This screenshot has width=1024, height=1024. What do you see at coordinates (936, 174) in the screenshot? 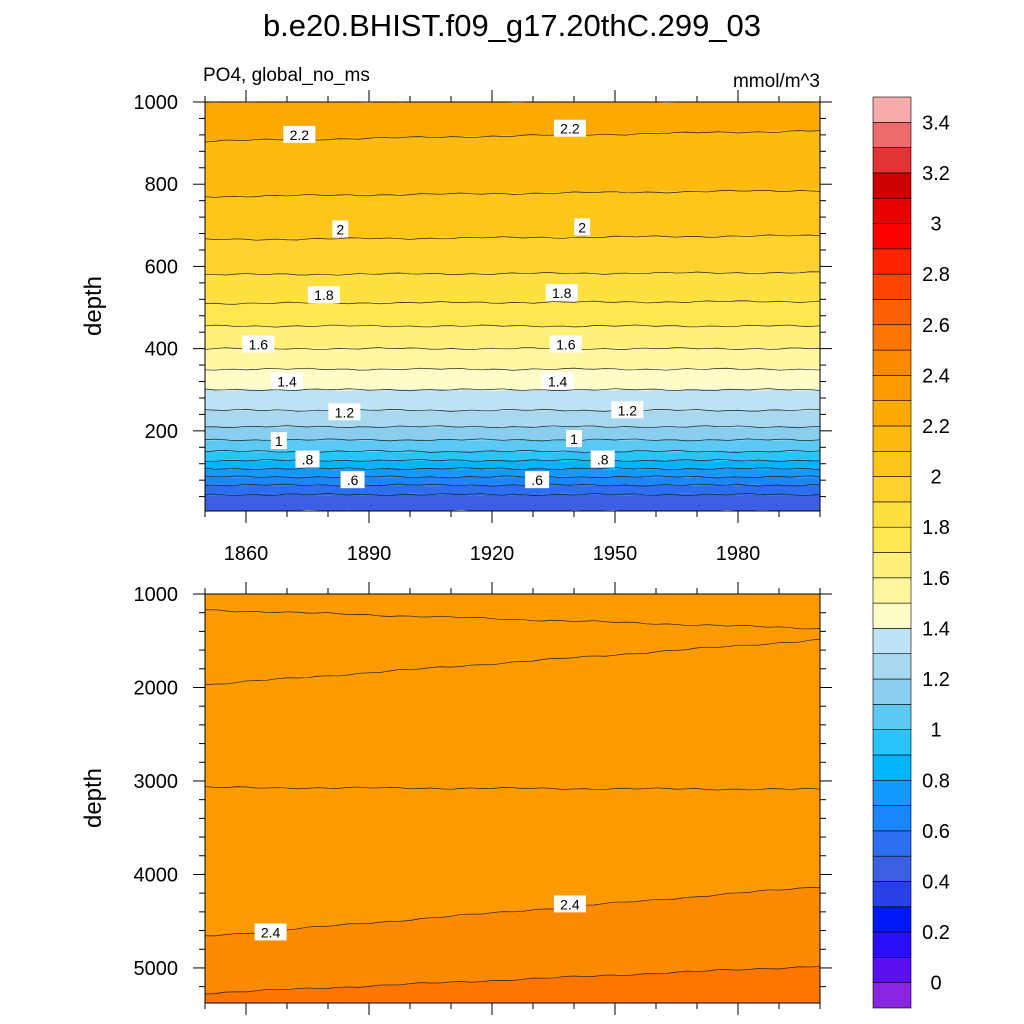
I see `colorbar-label: 3.2` at bounding box center [936, 174].